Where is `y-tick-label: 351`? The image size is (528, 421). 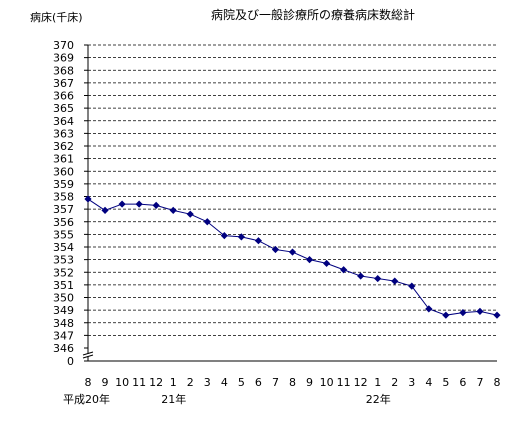 y-tick-label: 351 is located at coordinates (63, 285).